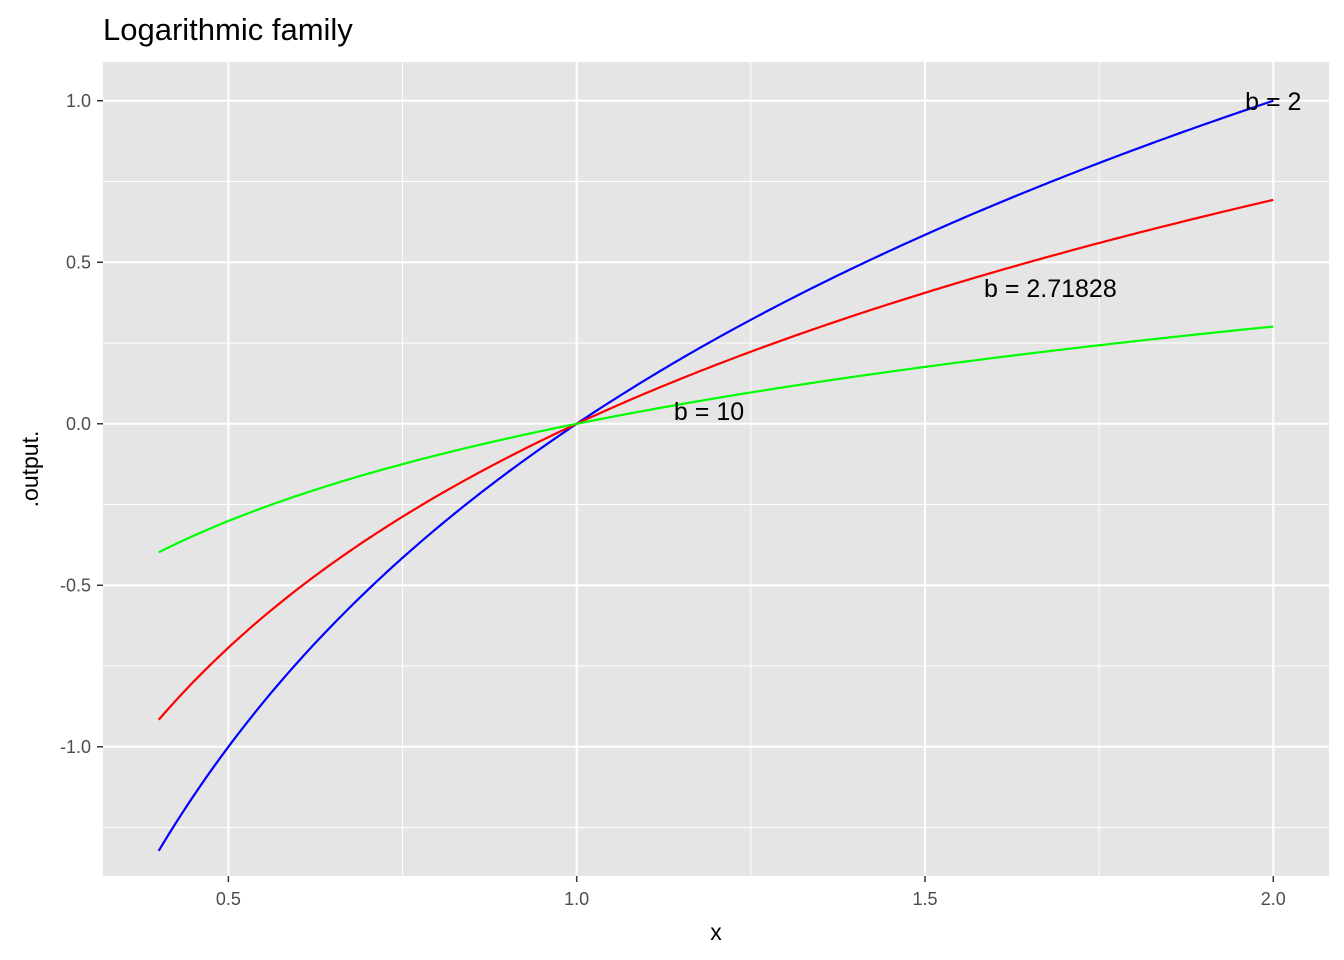 The image size is (1344, 960). I want to click on x-tick-label-1: 1.0, so click(576, 899).